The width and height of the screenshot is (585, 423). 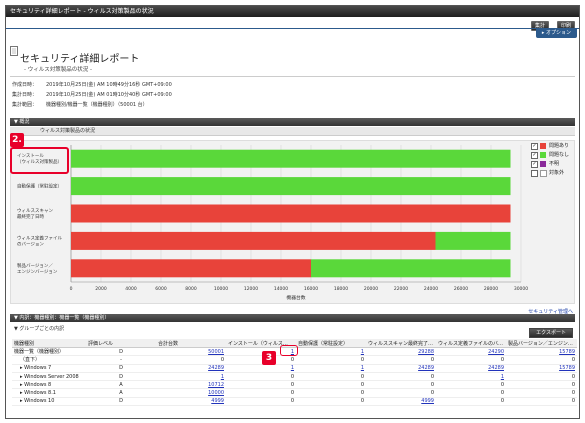 I want to click on row-total-link: 10000, so click(x=216, y=393).